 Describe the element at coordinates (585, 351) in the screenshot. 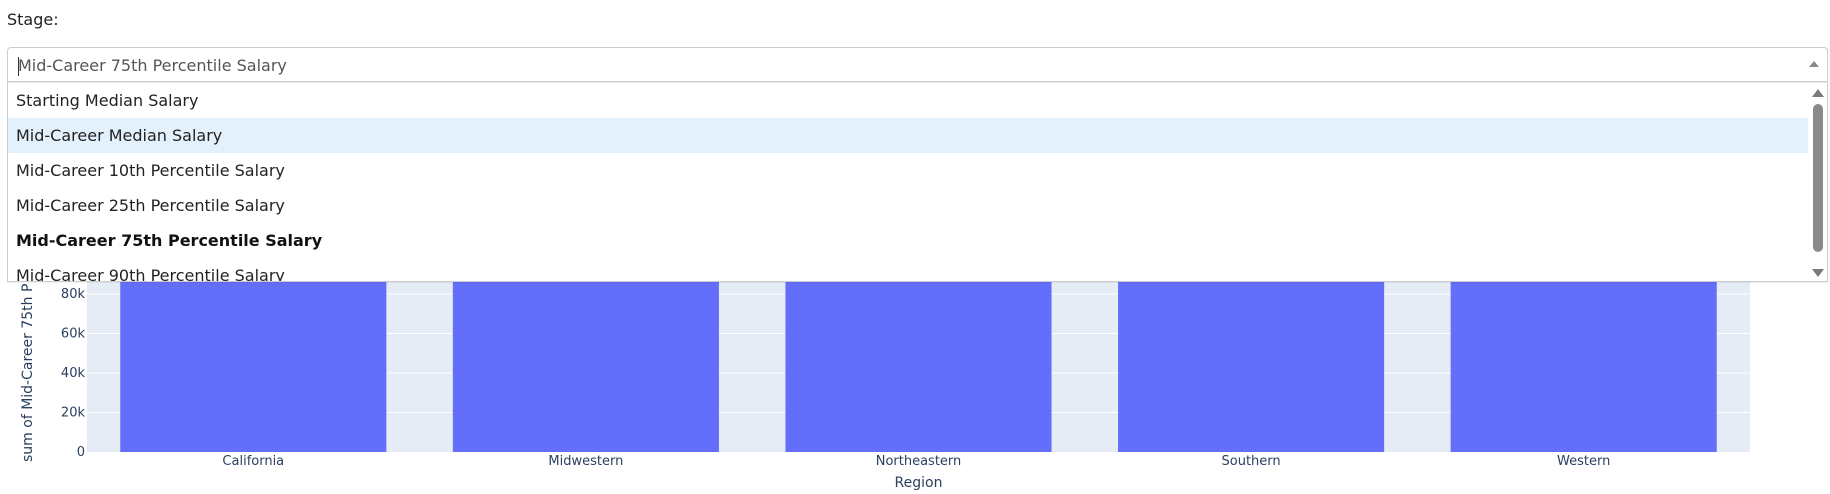

I see `bar-midwestern` at that location.